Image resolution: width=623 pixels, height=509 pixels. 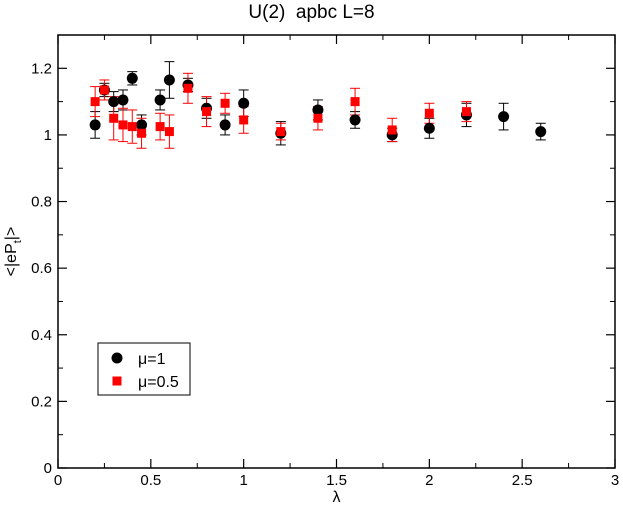 What do you see at coordinates (41, 202) in the screenshot?
I see `y-tick-label: 0.8` at bounding box center [41, 202].